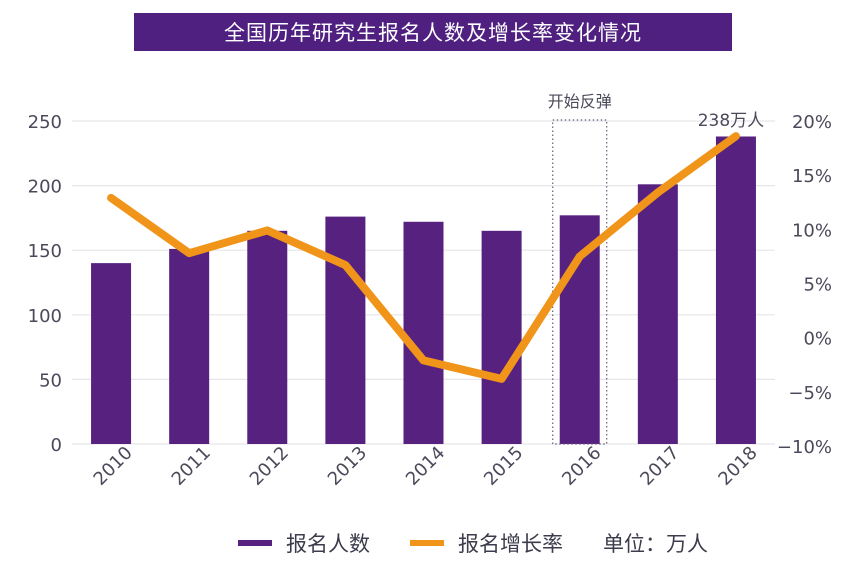 This screenshot has height=579, width=866. What do you see at coordinates (345, 330) in the screenshot?
I see `bar-2013` at bounding box center [345, 330].